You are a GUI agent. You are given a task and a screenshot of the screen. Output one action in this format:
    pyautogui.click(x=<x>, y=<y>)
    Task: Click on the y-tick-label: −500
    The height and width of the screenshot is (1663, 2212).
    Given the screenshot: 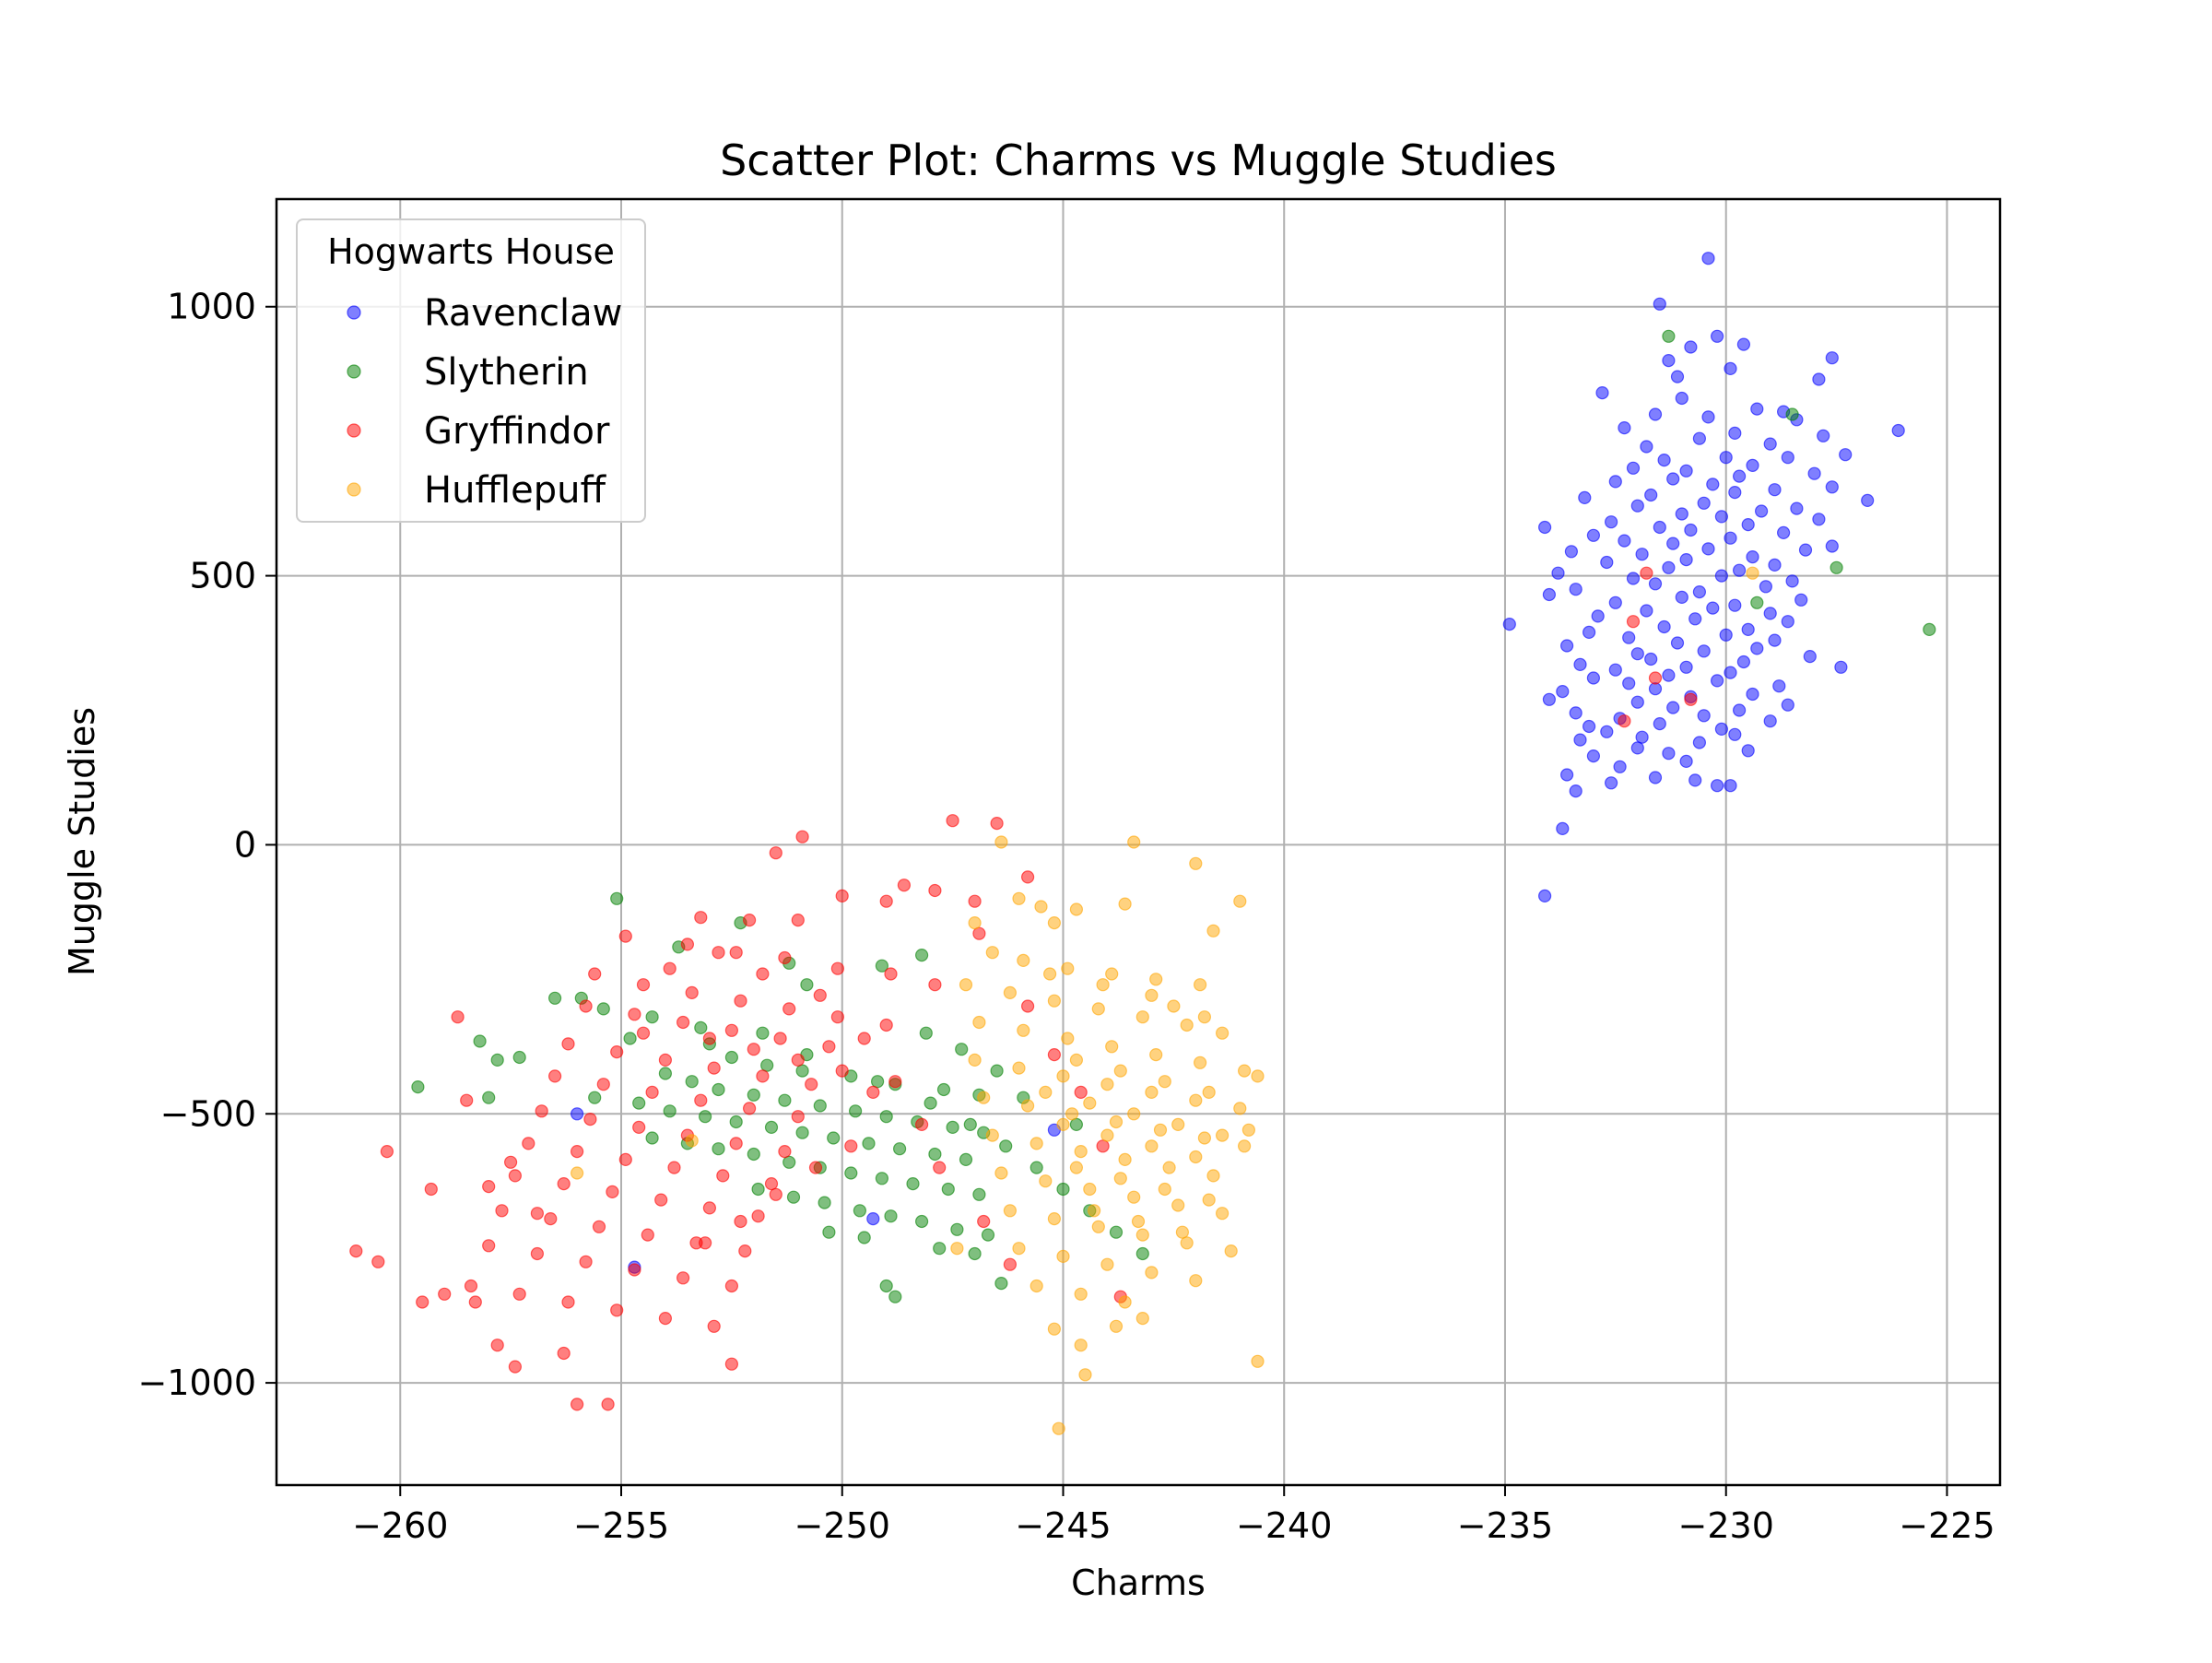 What is the action you would take?
    pyautogui.click(x=208, y=1113)
    